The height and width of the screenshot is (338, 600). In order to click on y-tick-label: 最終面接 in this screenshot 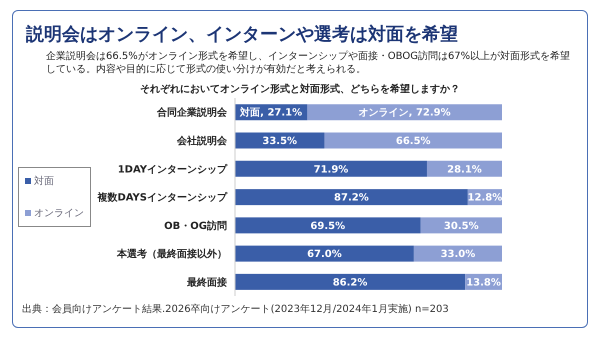, I will do `click(206, 282)`.